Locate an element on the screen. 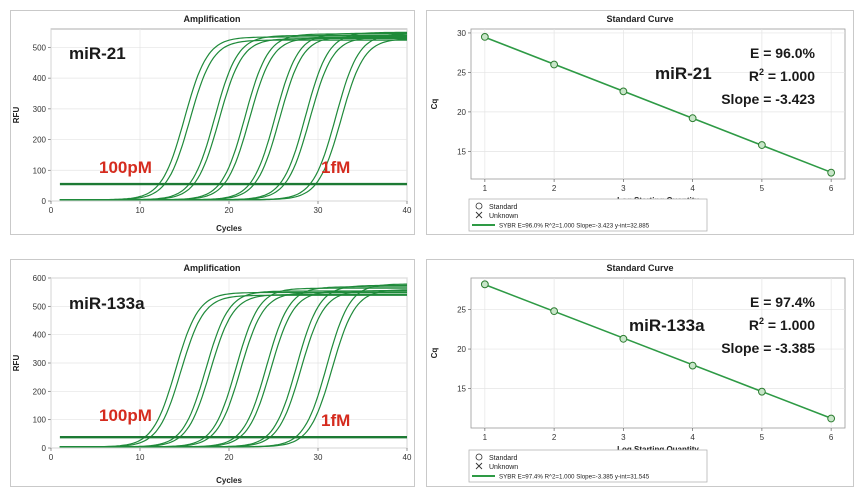 The image size is (865, 497). efficiency-label: E = 96.0% is located at coordinates (783, 53).